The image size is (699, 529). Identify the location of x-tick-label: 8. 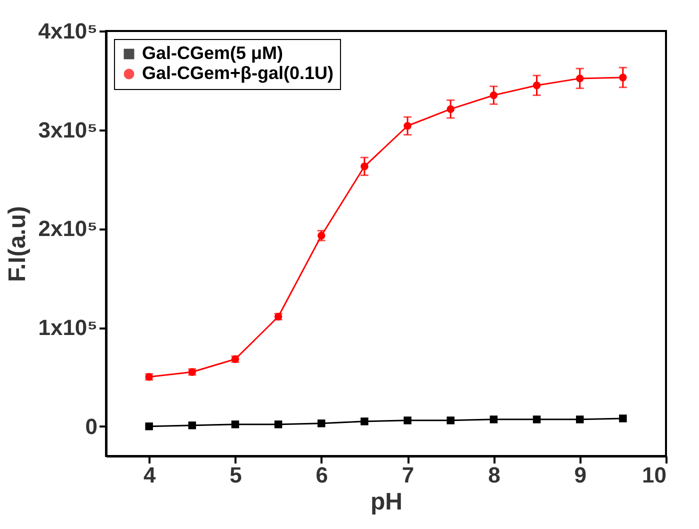
(494, 475).